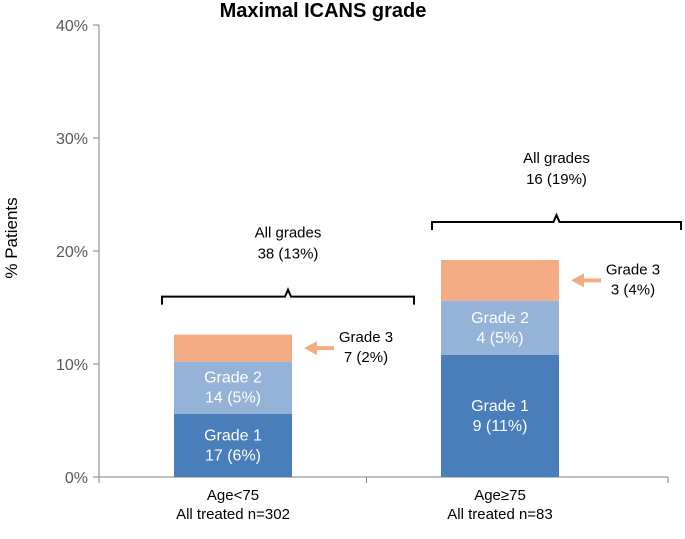 The height and width of the screenshot is (539, 685). I want to click on y-axis-label: % Patients, so click(11, 237).